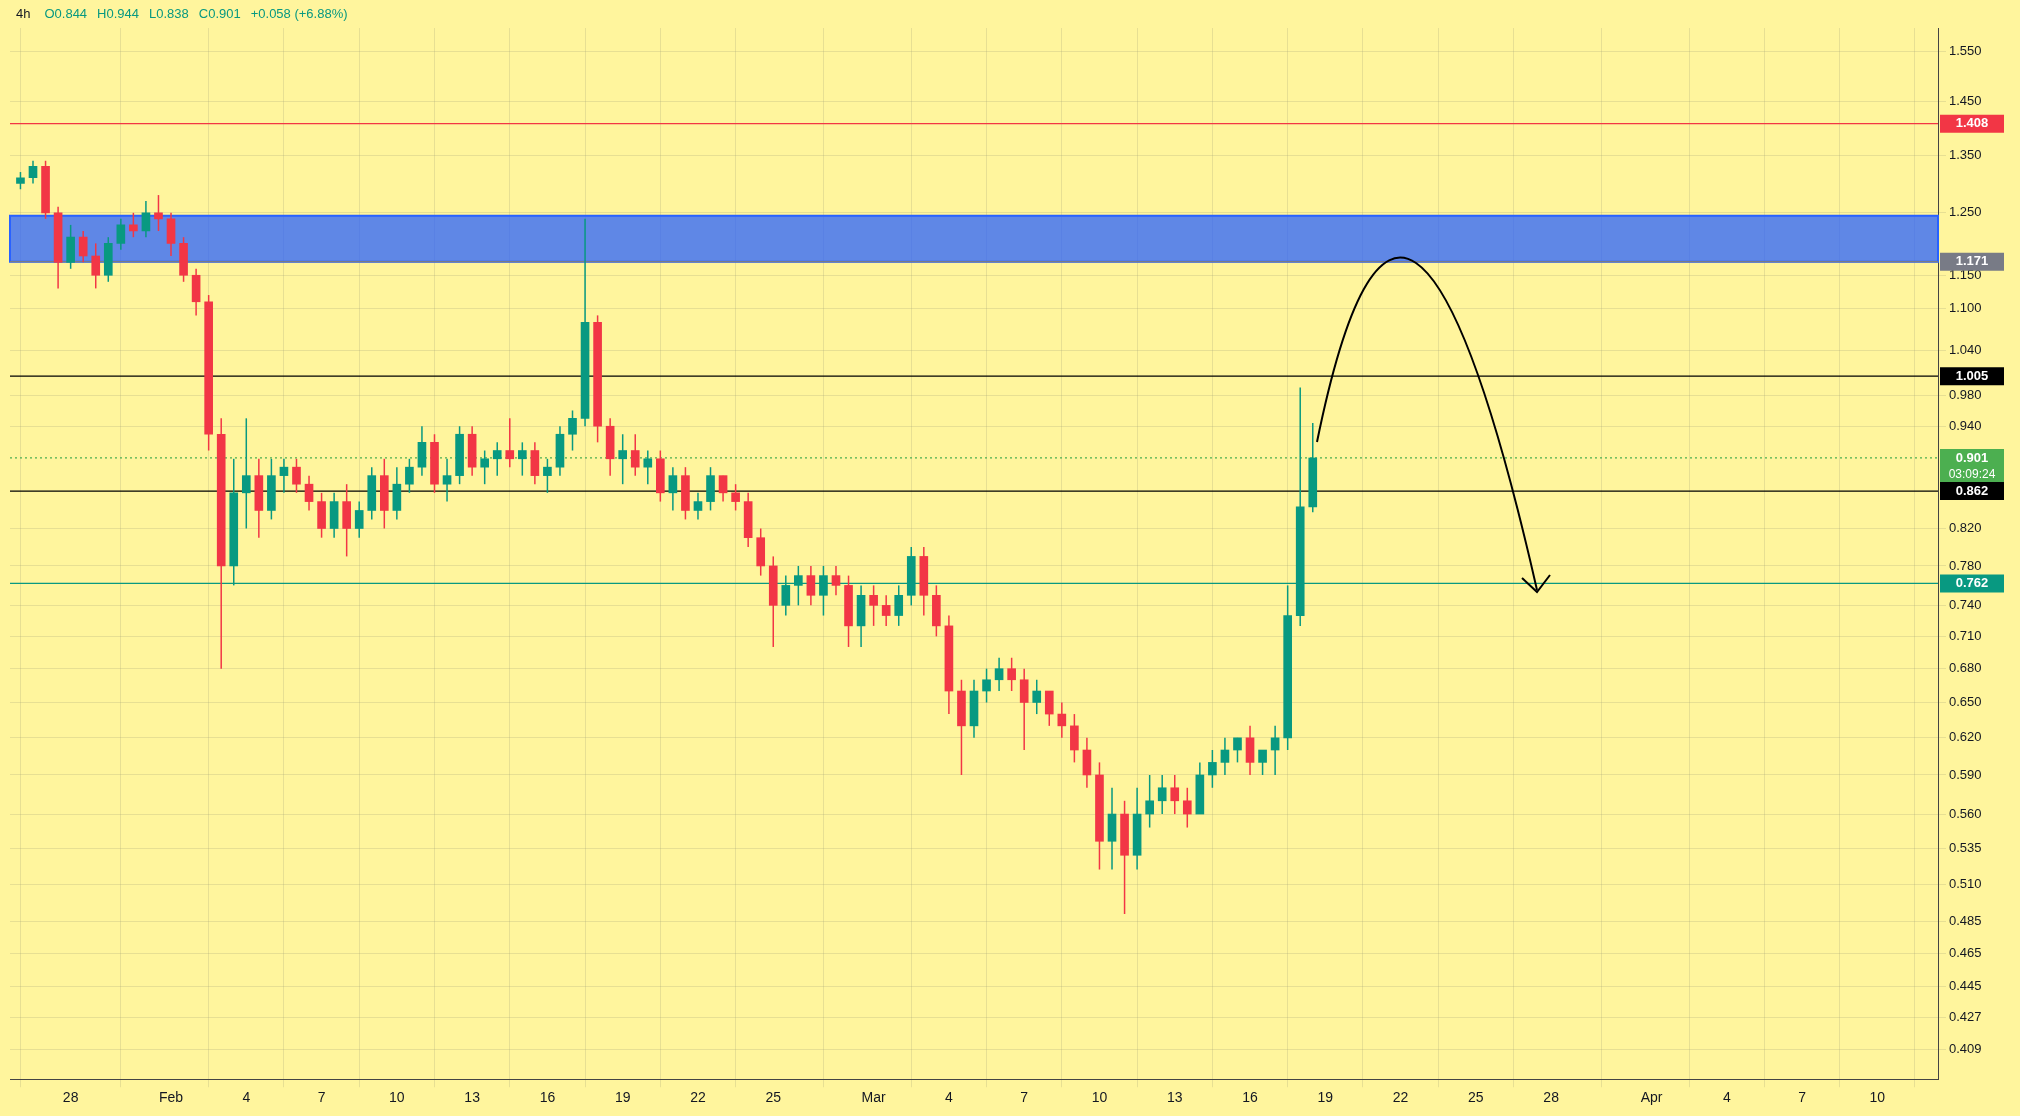 The image size is (2020, 1116). Describe the element at coordinates (66, 13) in the screenshot. I see `text: O0.844` at that location.